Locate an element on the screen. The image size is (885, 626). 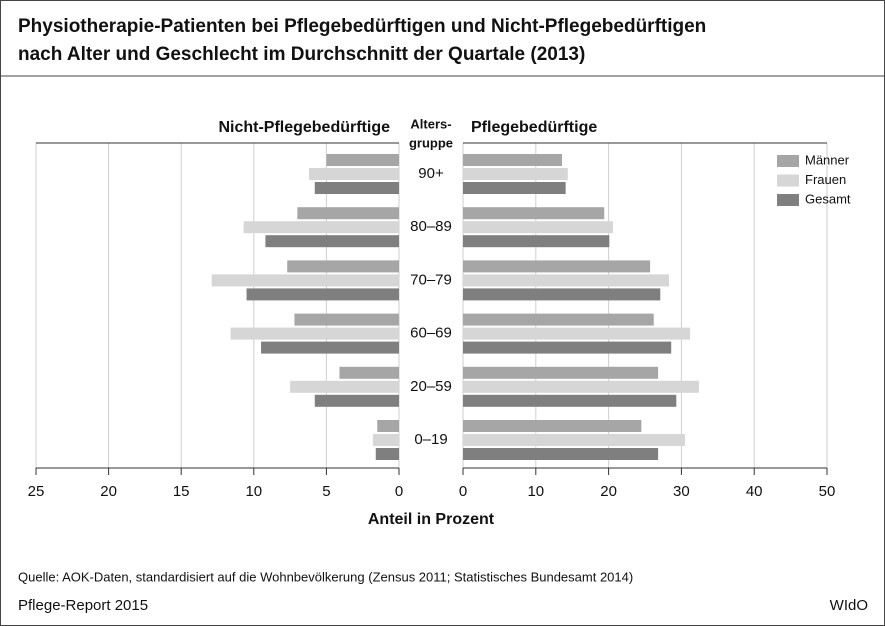
x-tick-label: 5 is located at coordinates (326, 491).